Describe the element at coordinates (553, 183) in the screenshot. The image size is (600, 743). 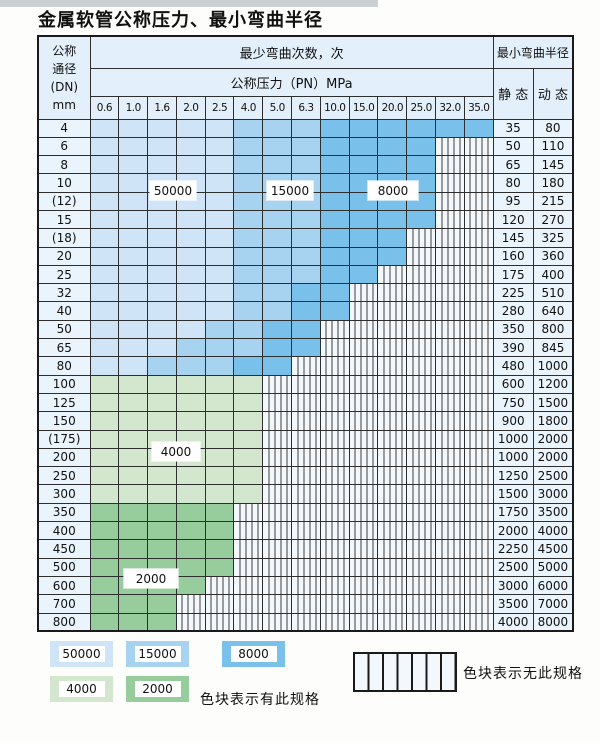
I see `dynamic-radius-cell: 180` at that location.